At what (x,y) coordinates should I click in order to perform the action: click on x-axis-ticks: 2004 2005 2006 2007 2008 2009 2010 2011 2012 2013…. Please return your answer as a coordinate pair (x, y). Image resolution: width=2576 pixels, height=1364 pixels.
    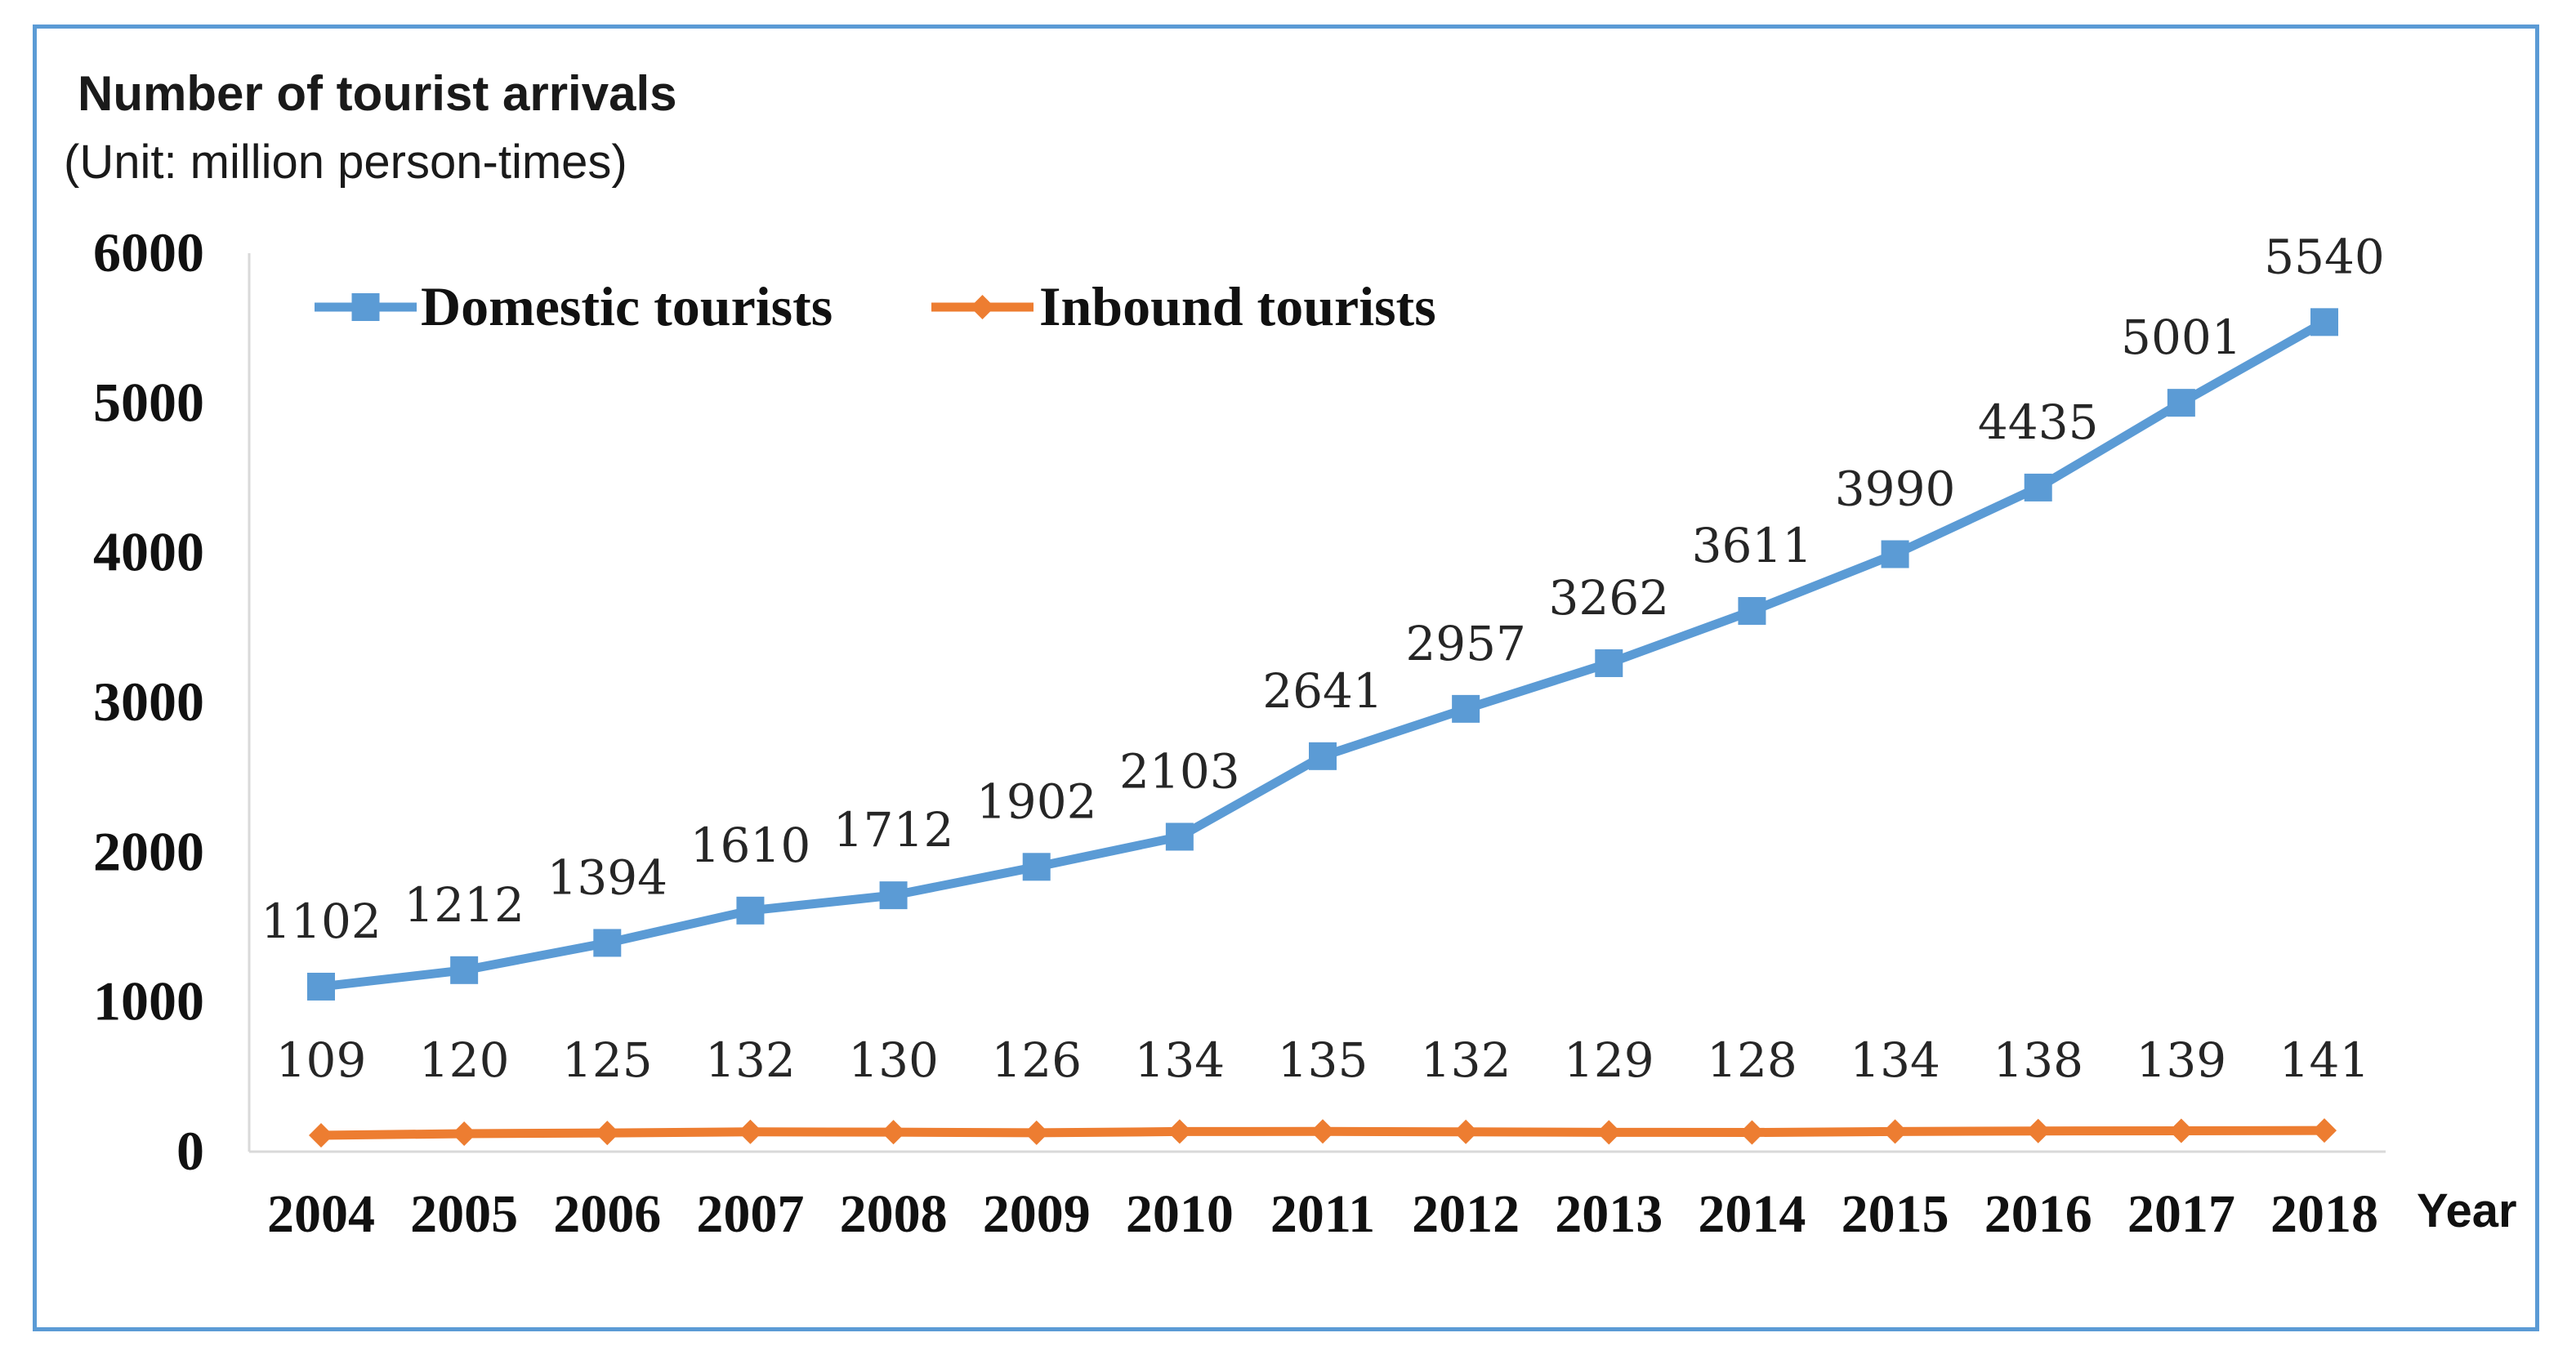
    Looking at the image, I should click on (1323, 1214).